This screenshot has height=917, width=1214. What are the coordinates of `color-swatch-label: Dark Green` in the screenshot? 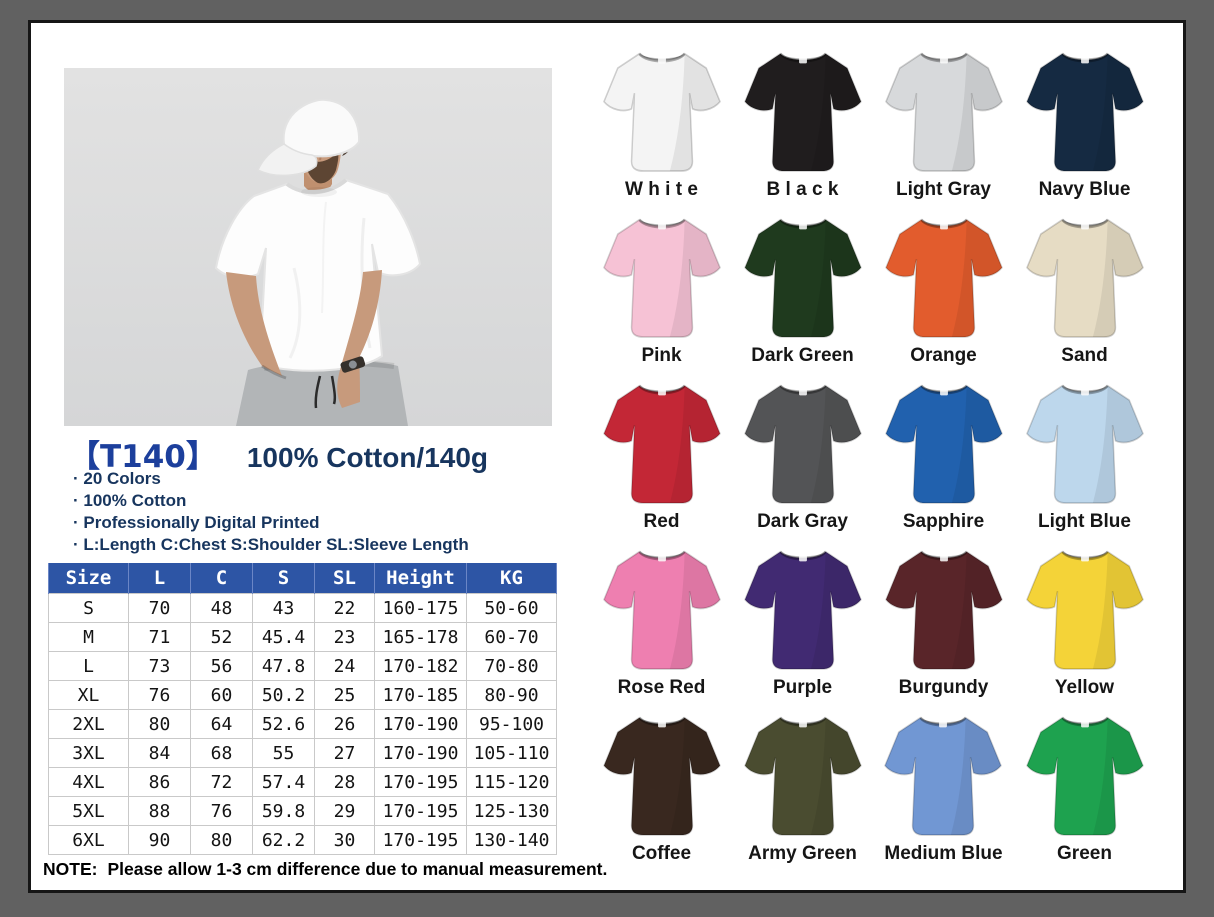 It's located at (802, 355).